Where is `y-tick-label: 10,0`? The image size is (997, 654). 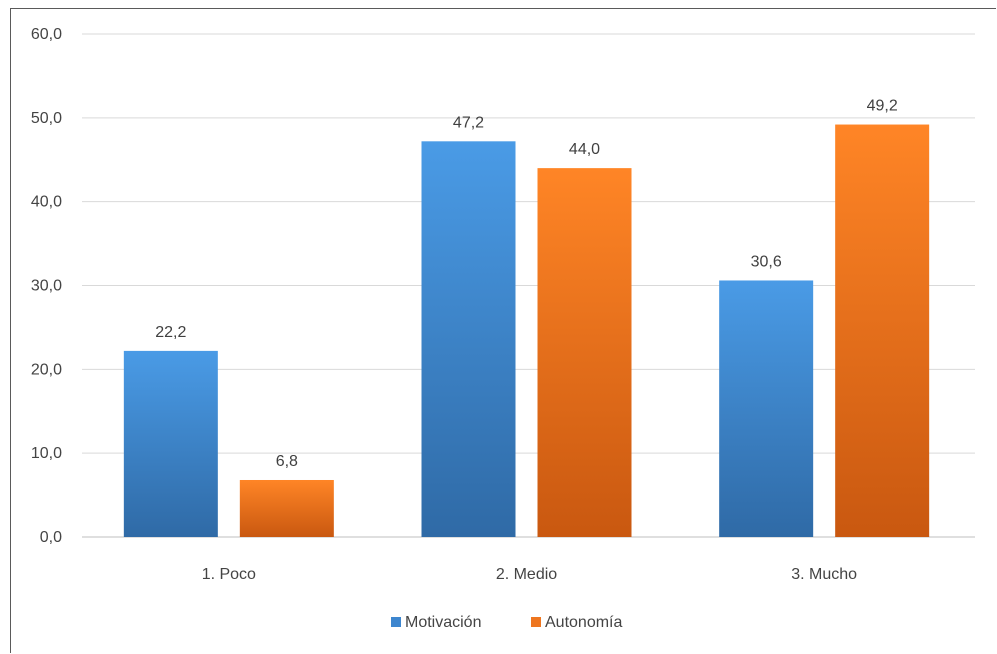
y-tick-label: 10,0 is located at coordinates (46, 453).